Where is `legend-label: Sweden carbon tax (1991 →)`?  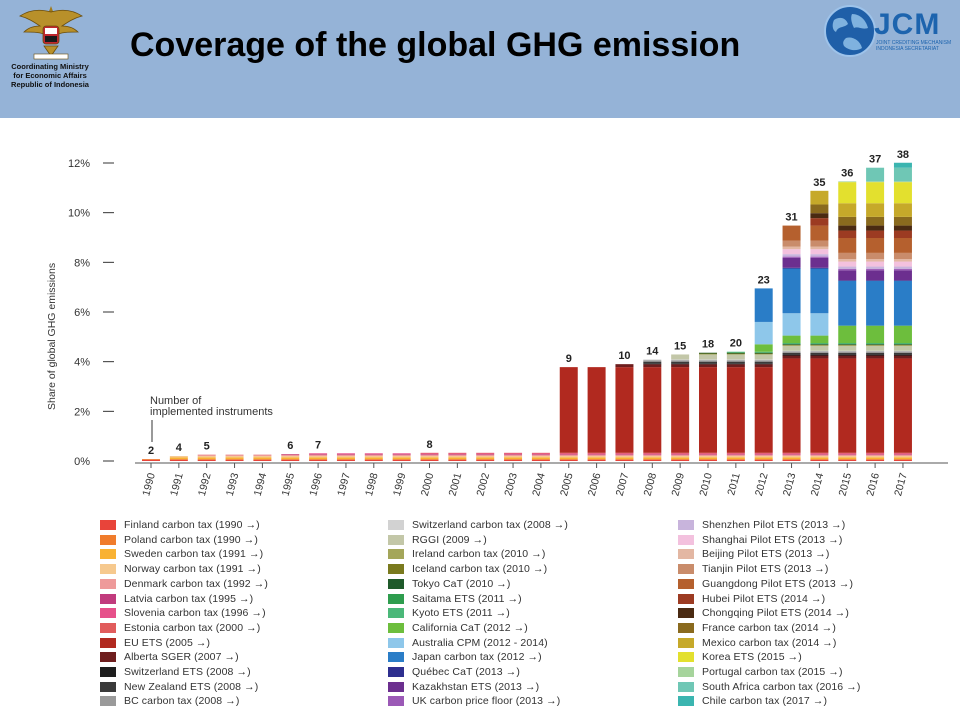
legend-label: Sweden carbon tax (1991 →) is located at coordinates (194, 554).